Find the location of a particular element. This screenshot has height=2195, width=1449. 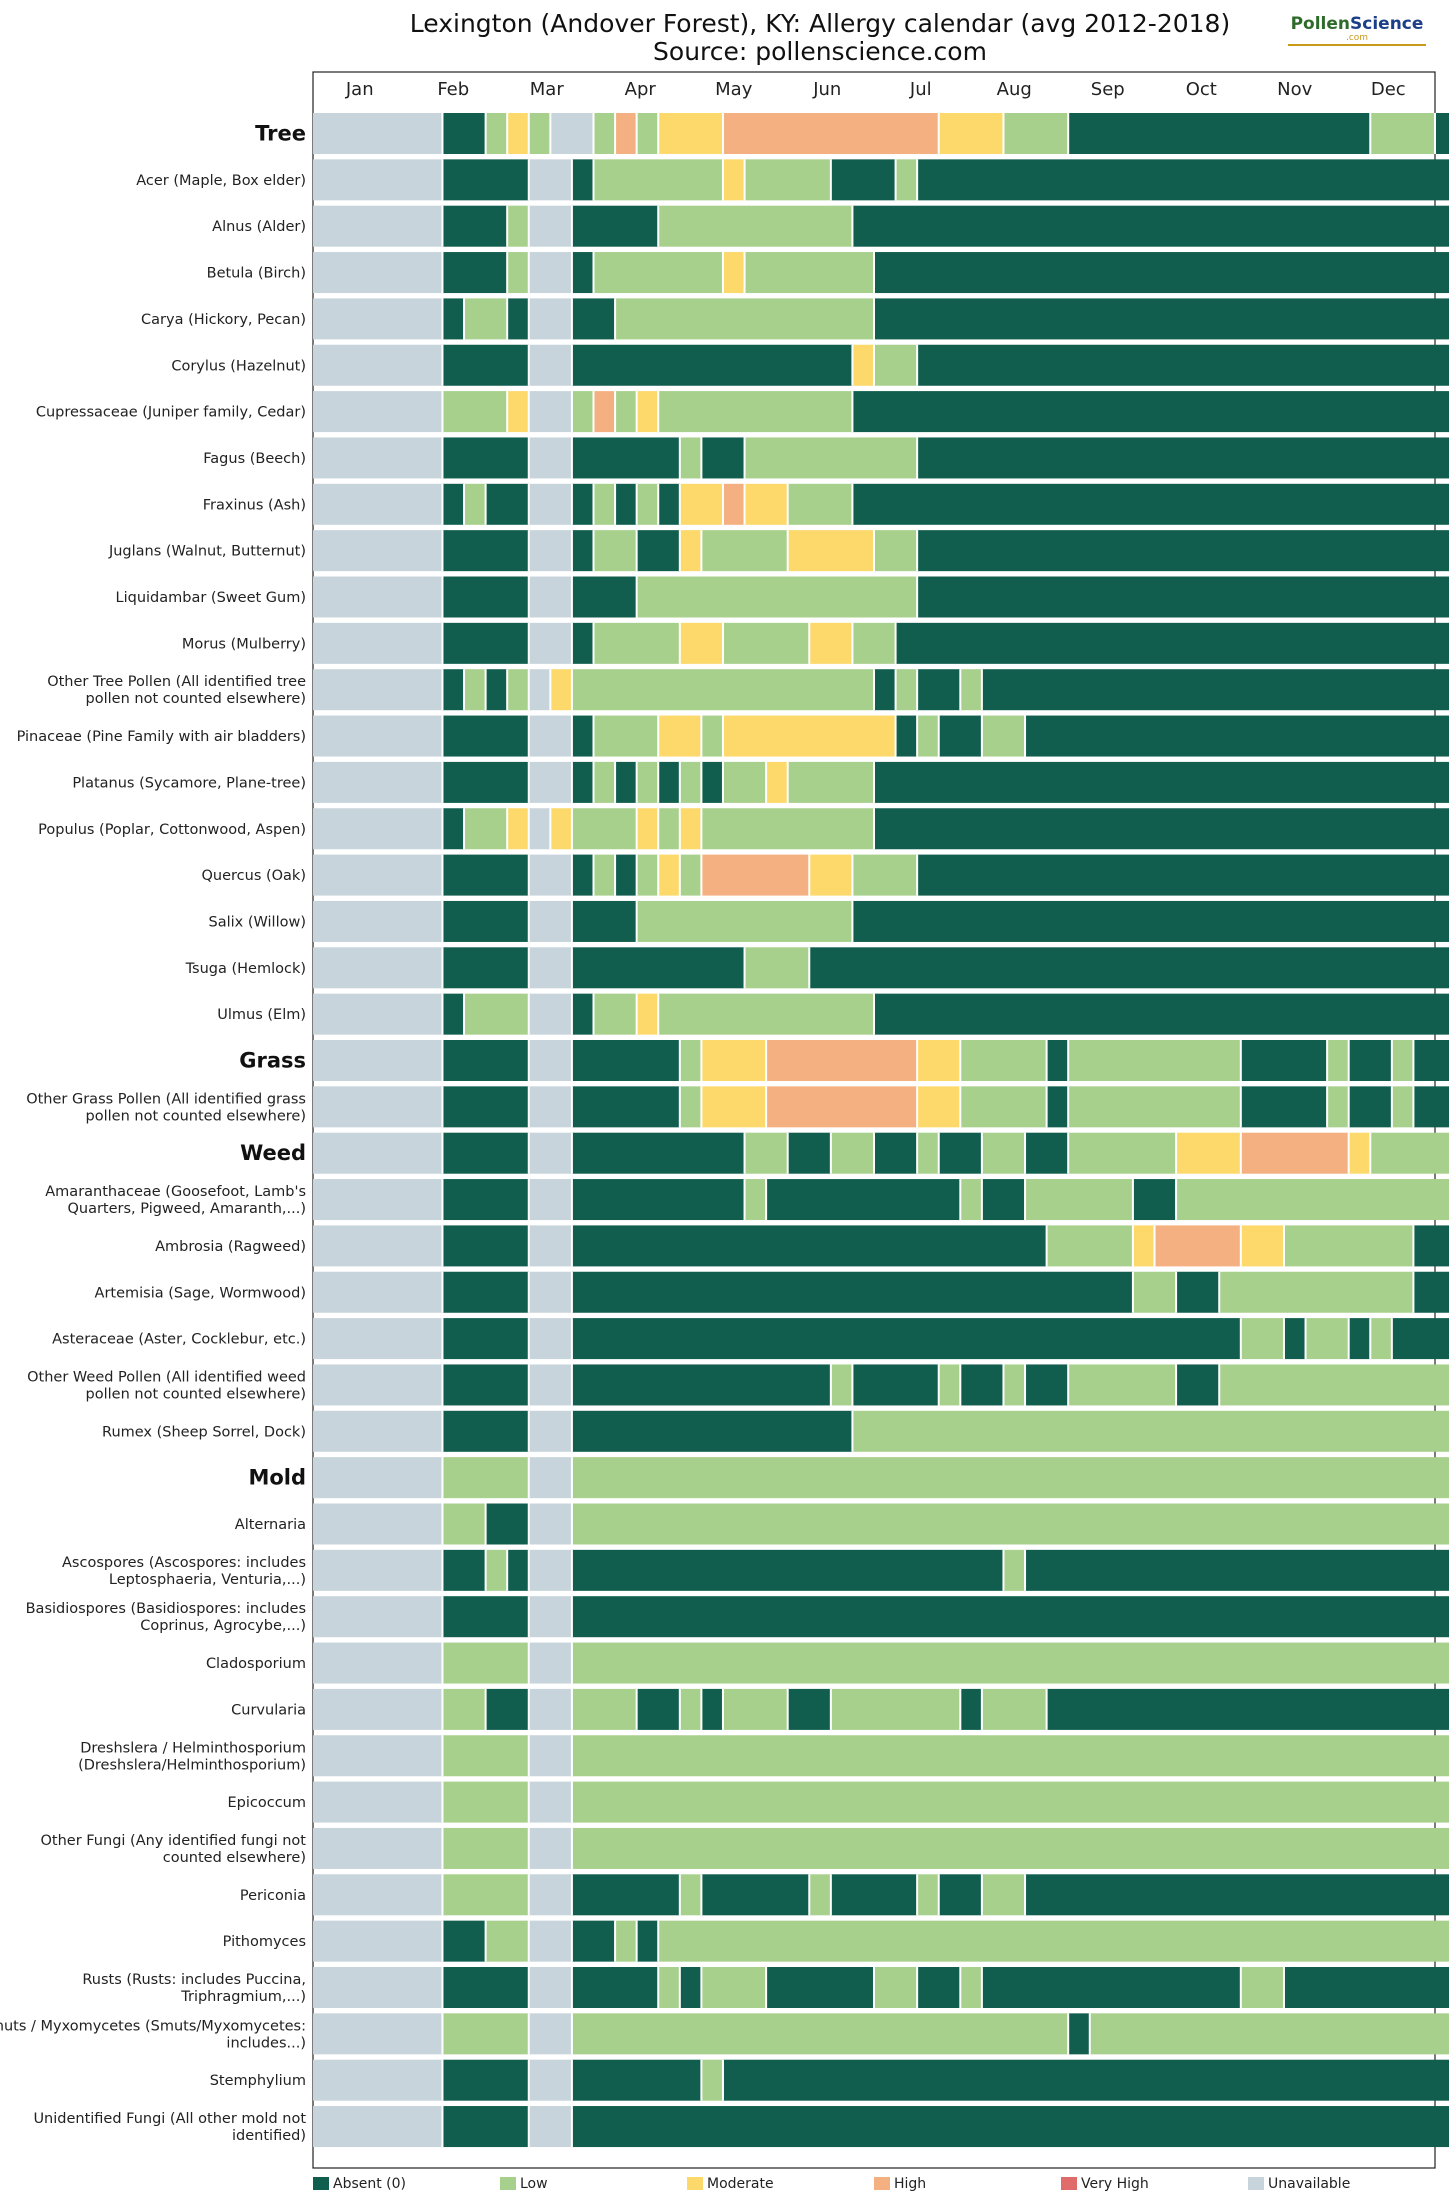

legend-swatch is located at coordinates (321, 2183).